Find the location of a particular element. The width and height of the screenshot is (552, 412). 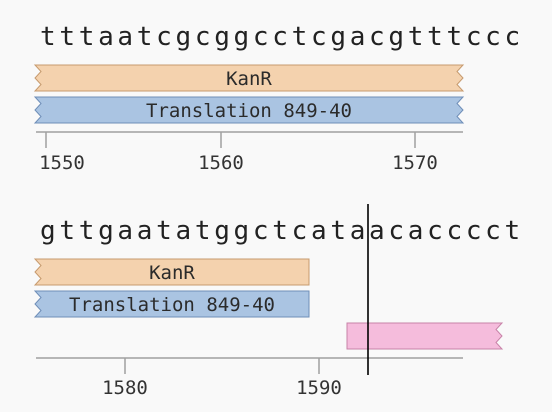

feature-pink-bar is located at coordinates (425, 336).